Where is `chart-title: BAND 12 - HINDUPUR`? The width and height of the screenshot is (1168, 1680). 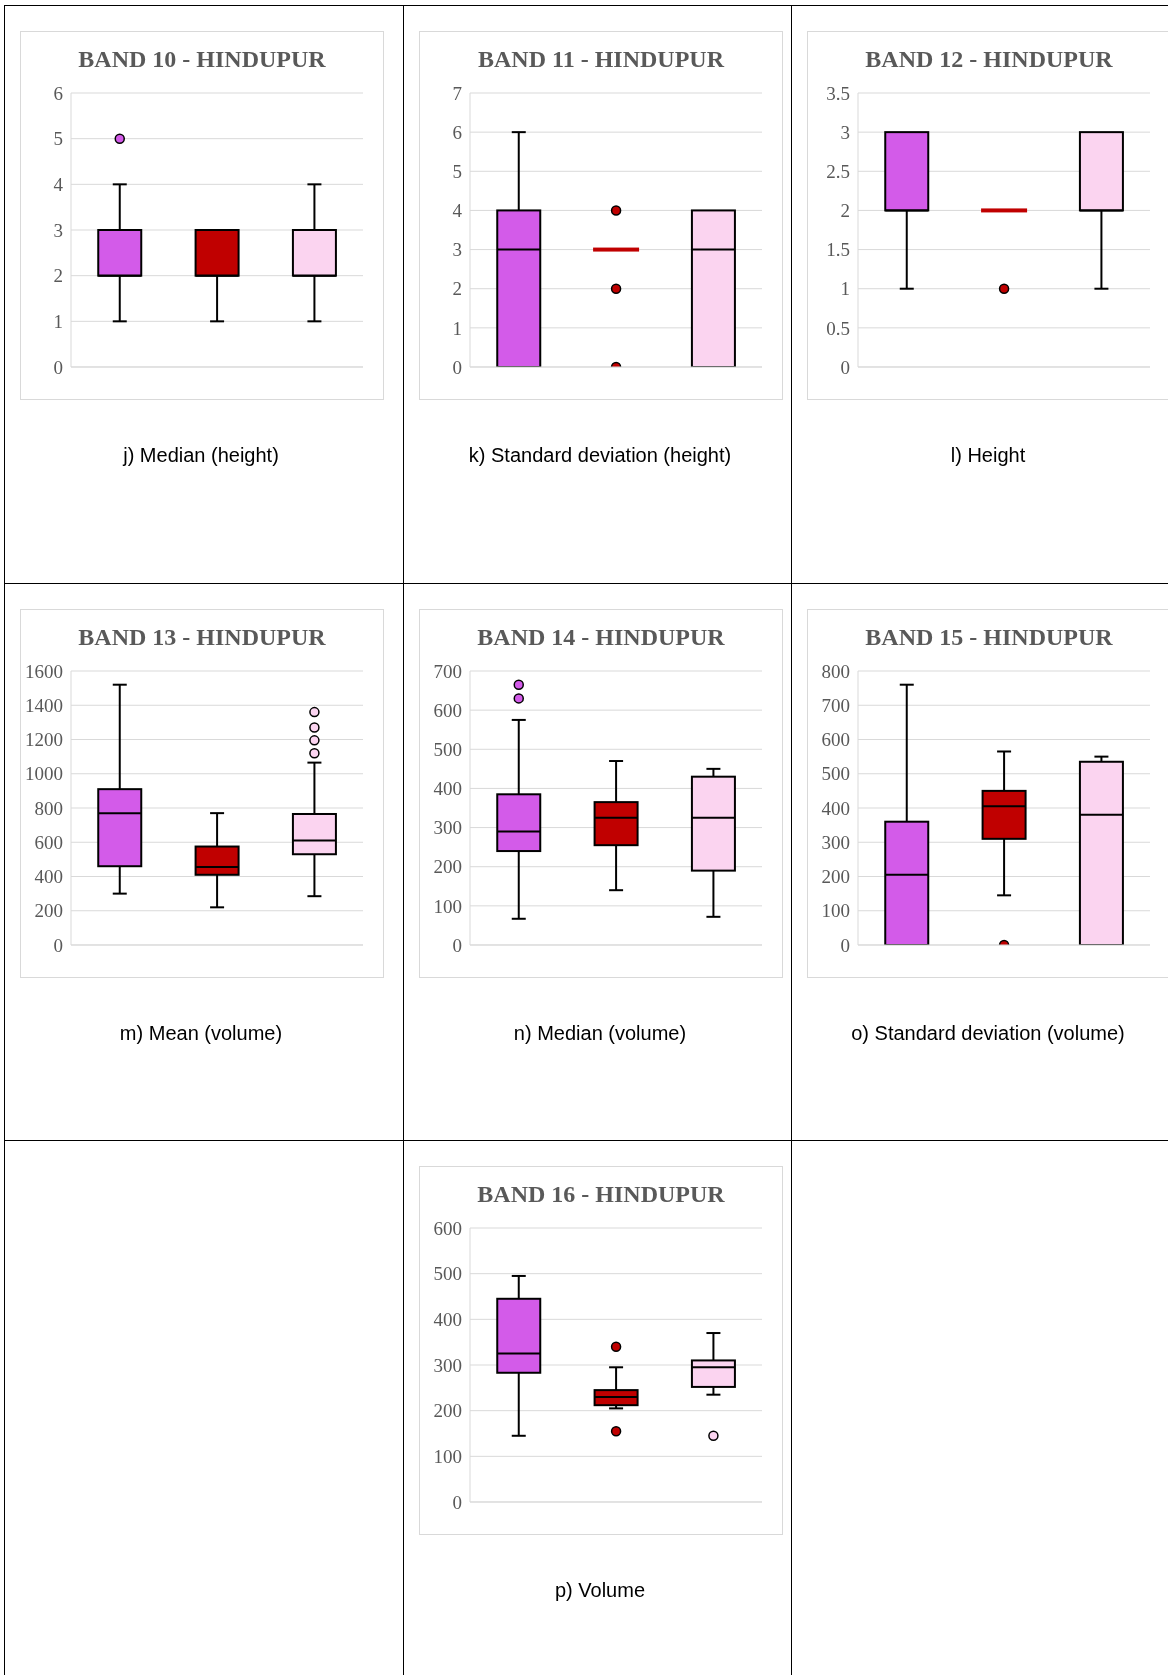 chart-title: BAND 12 - HINDUPUR is located at coordinates (989, 59).